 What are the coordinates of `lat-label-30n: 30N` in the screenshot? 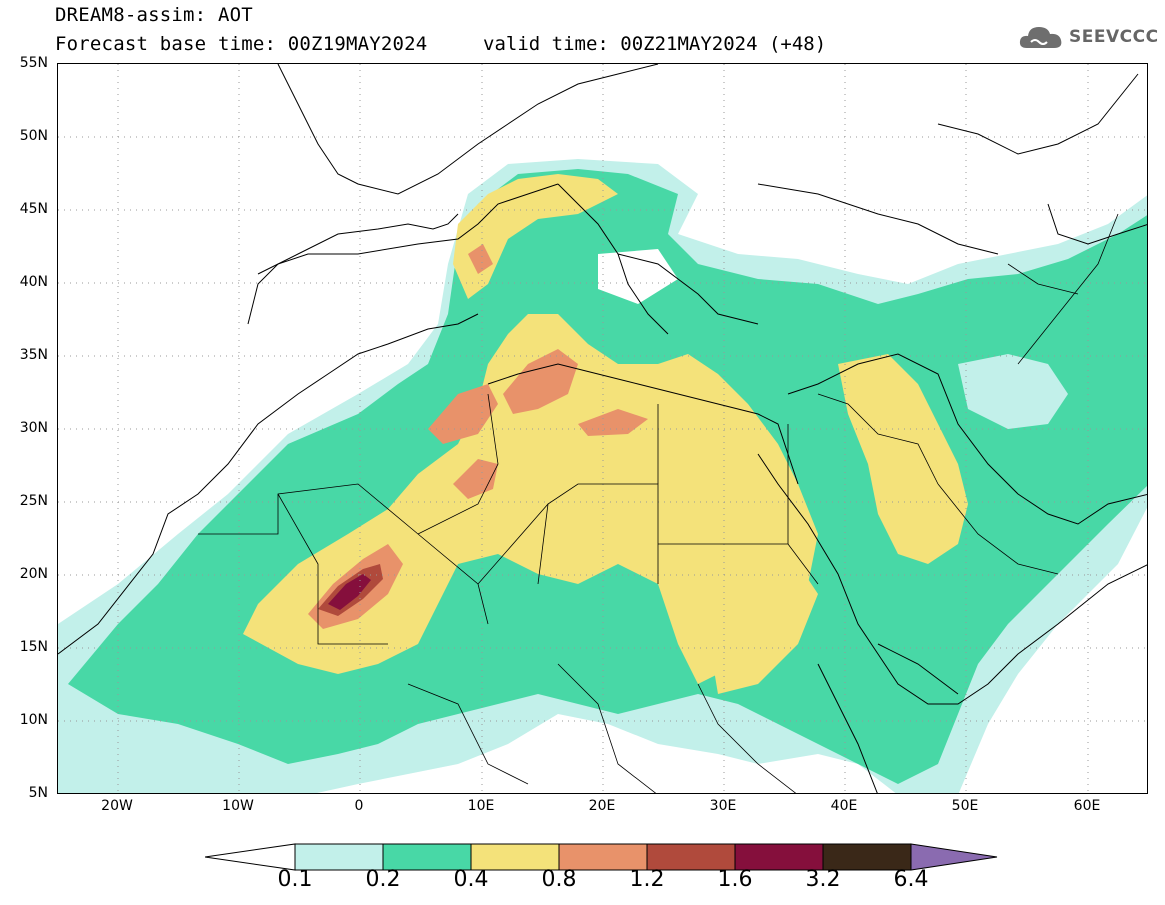 It's located at (33, 428).